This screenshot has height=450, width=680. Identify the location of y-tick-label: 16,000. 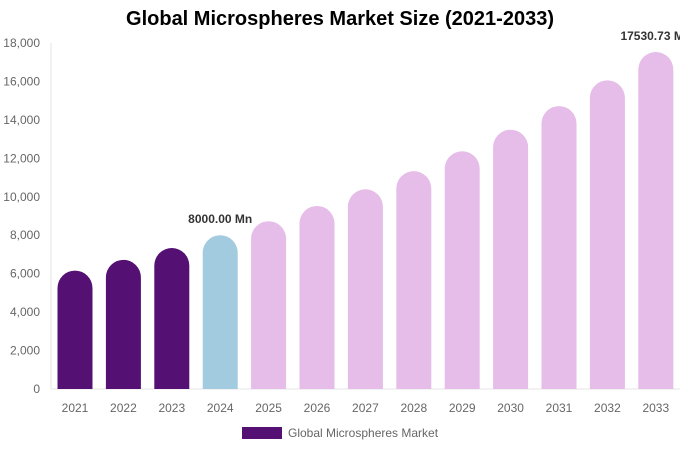
(21, 81).